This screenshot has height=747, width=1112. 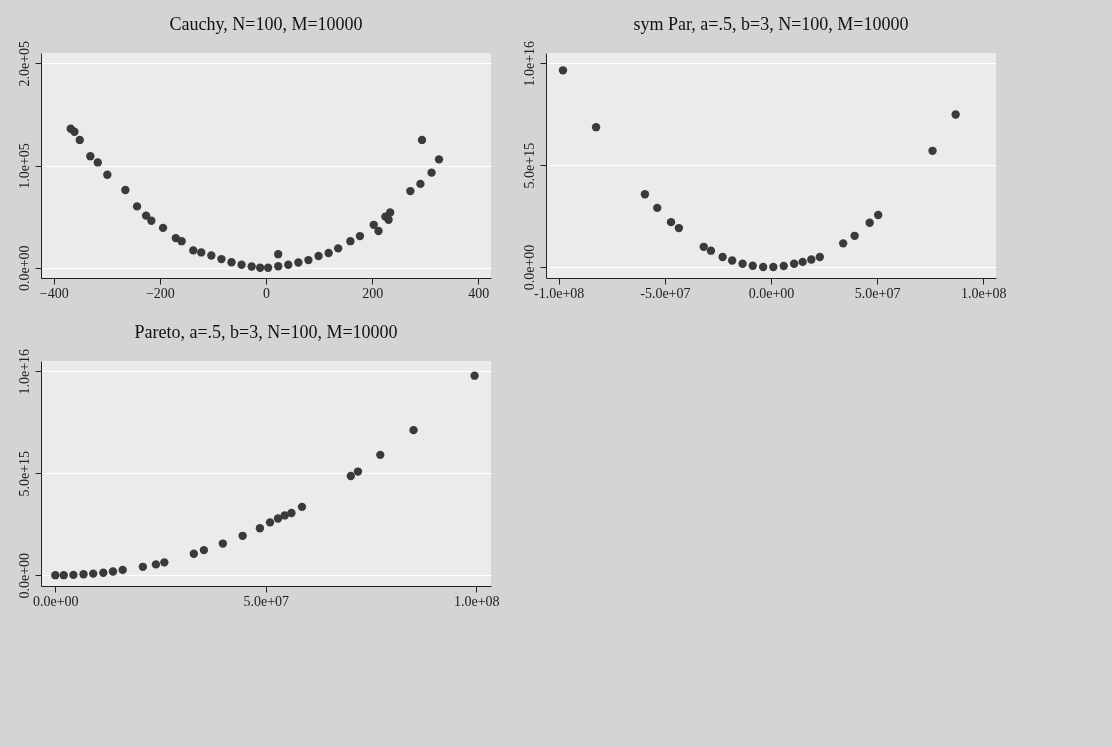 I want to click on x-tick-label: −400, so click(x=54, y=293).